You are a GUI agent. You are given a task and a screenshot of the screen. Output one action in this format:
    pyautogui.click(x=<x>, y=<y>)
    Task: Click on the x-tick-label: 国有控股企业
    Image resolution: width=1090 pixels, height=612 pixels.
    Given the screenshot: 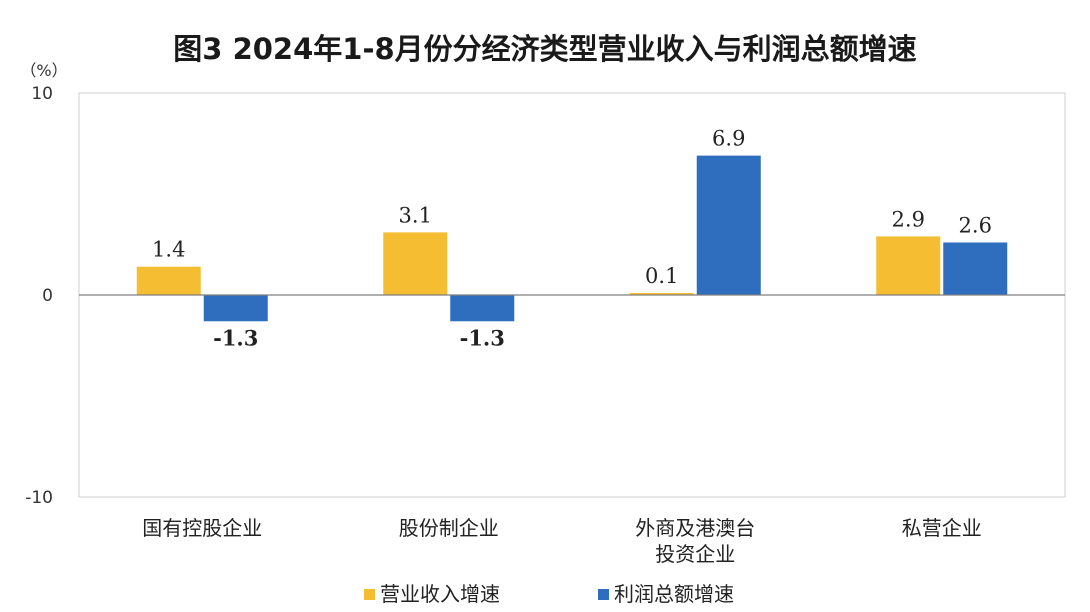 What is the action you would take?
    pyautogui.click(x=202, y=528)
    